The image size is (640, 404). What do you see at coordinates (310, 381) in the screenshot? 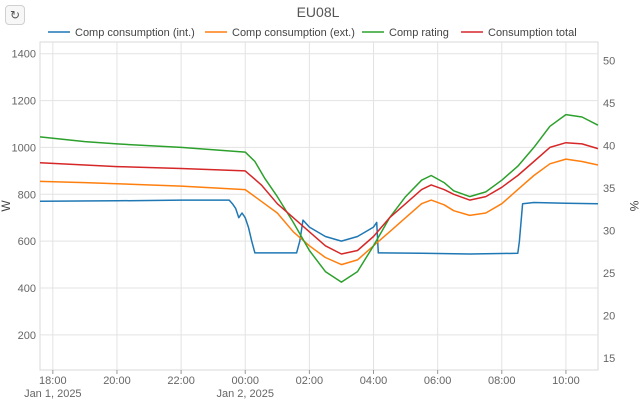
I see `x-tick-label: 02:00` at bounding box center [310, 381].